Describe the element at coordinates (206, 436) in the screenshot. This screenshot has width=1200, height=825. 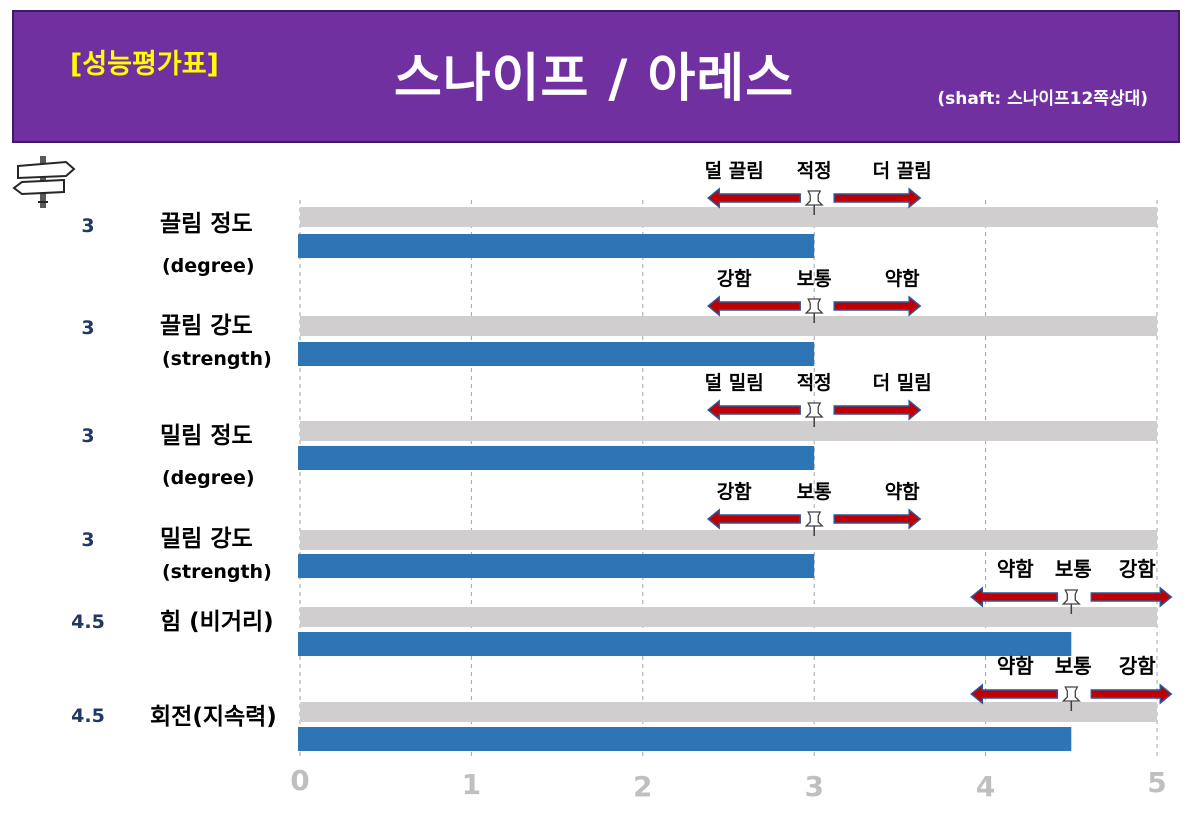
I see `row-label: 밀림 정도` at that location.